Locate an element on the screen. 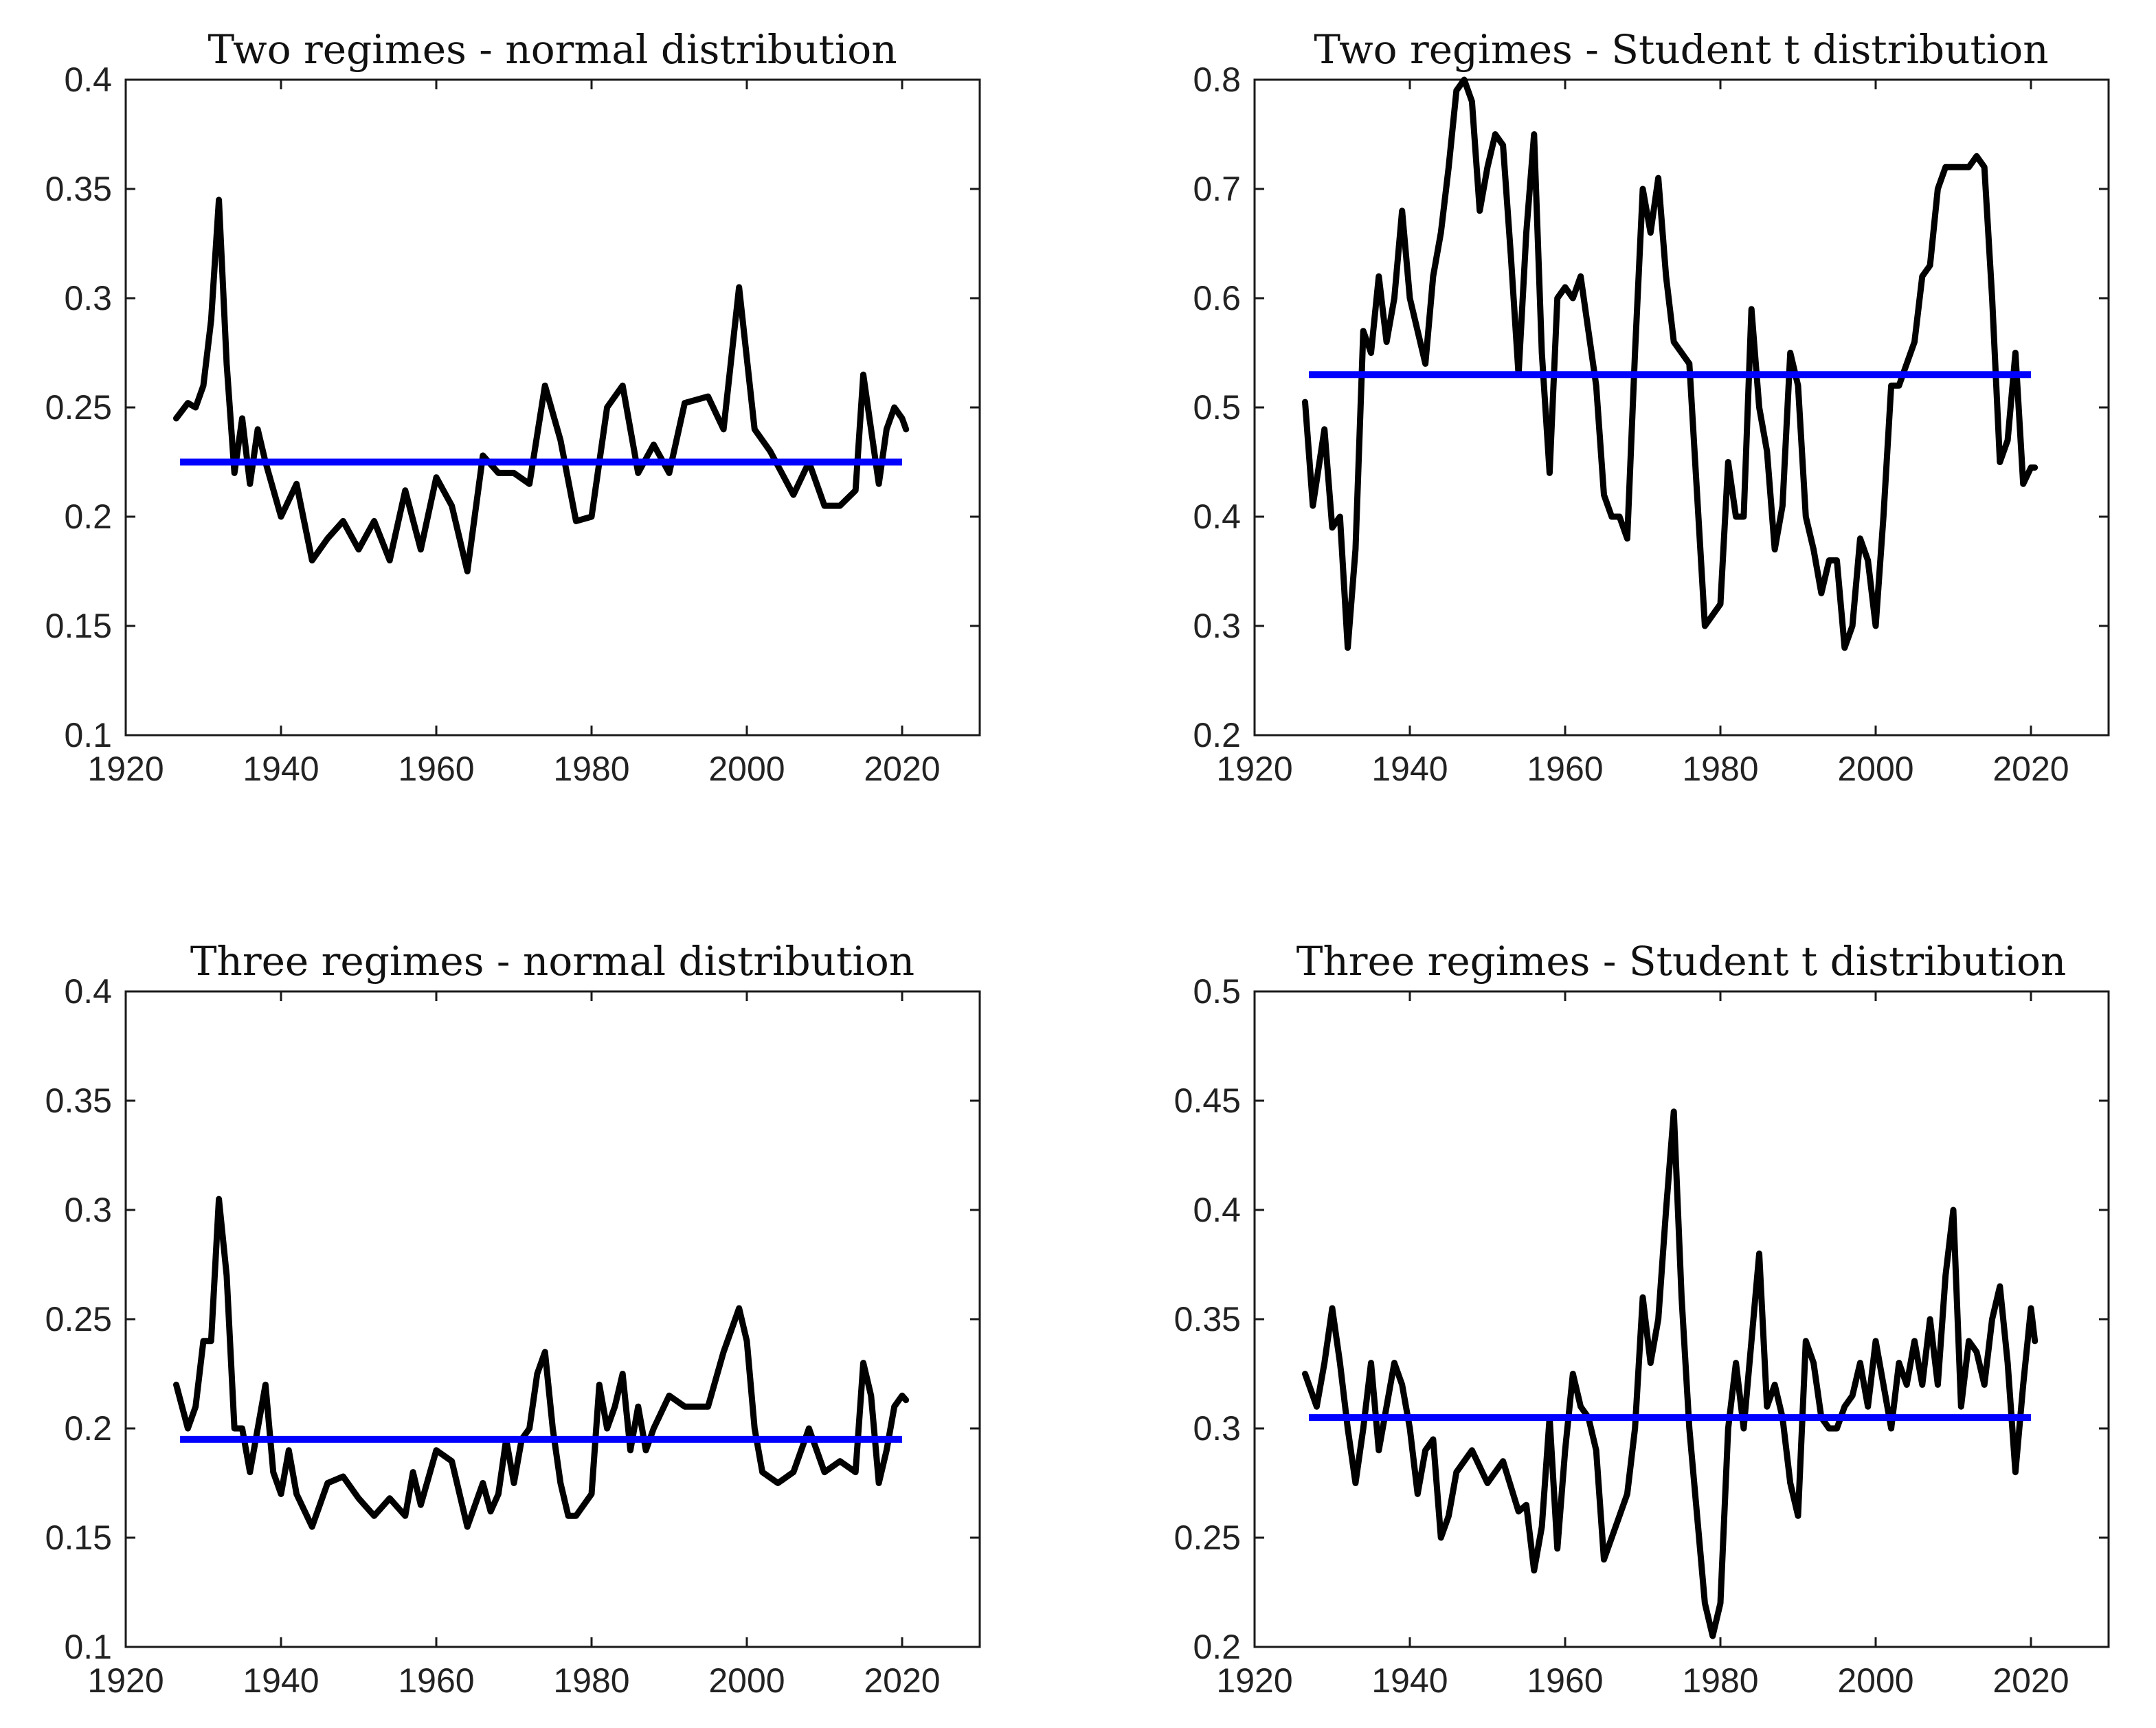  y-tick-label: 0.7 is located at coordinates (1217, 189).